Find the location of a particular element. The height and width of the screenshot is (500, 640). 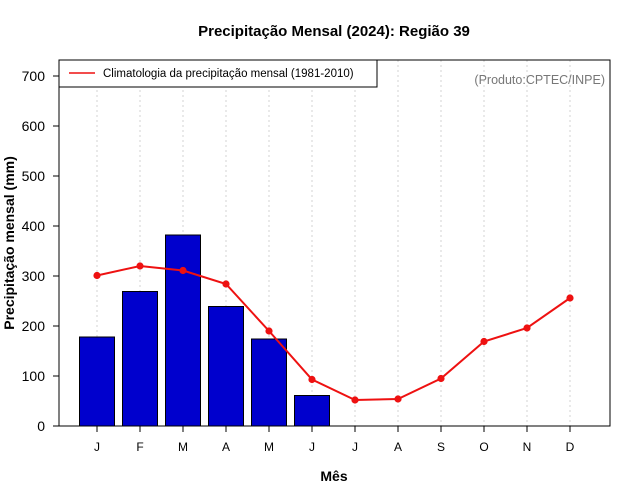

y-tick-label: 400 is located at coordinates (34, 226).